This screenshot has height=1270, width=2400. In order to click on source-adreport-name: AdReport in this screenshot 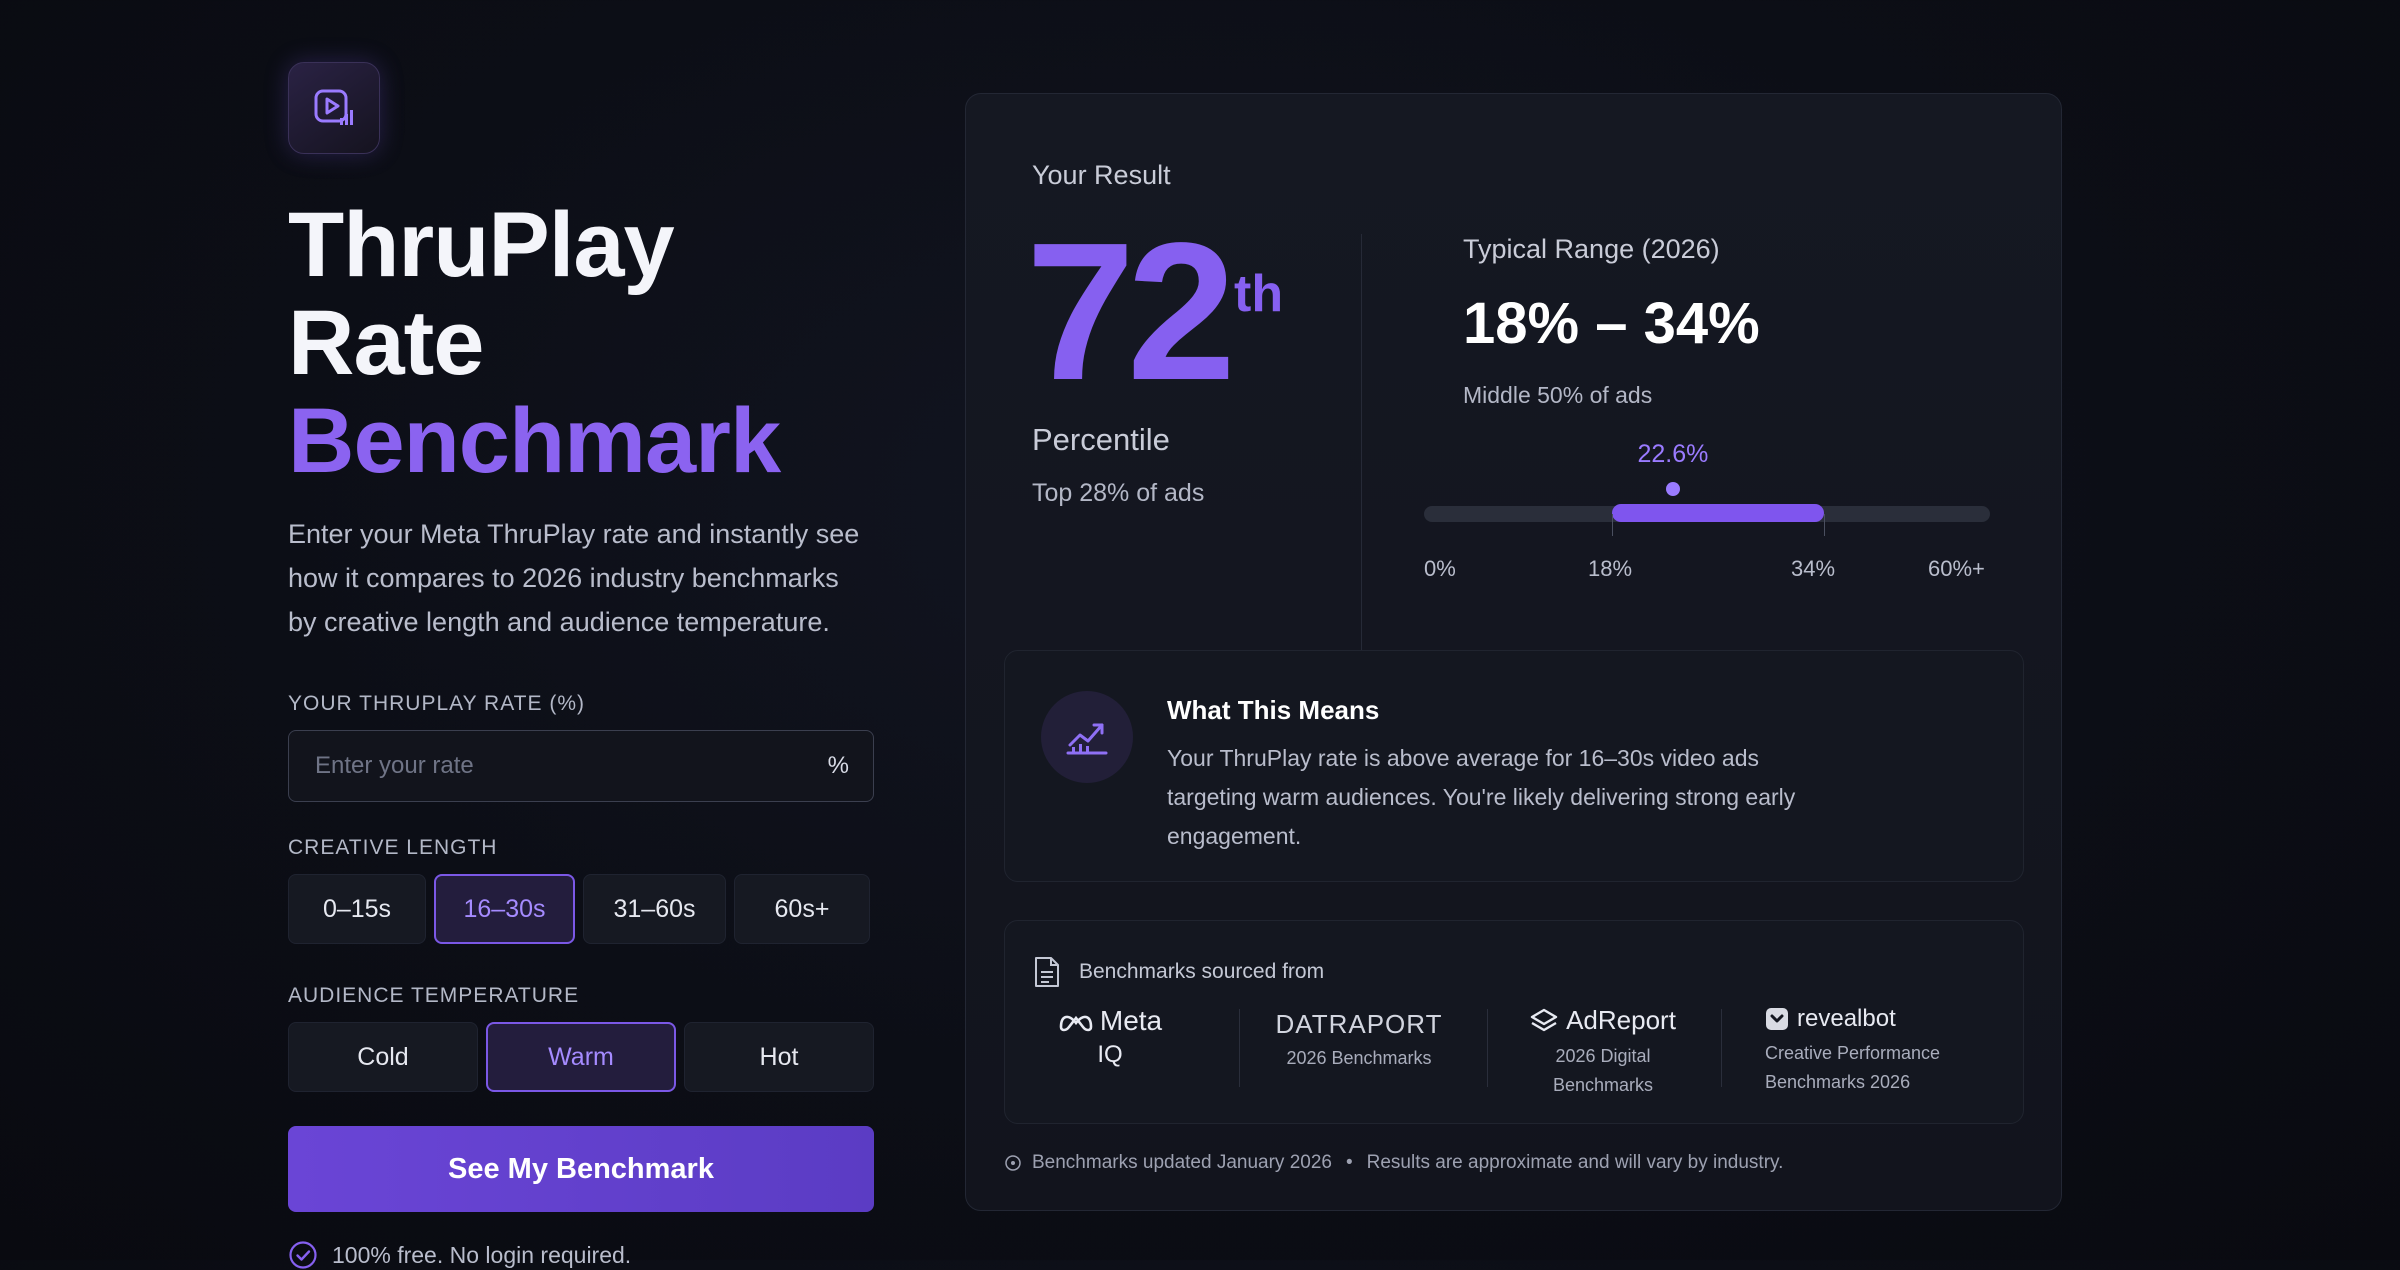, I will do `click(1621, 1020)`.